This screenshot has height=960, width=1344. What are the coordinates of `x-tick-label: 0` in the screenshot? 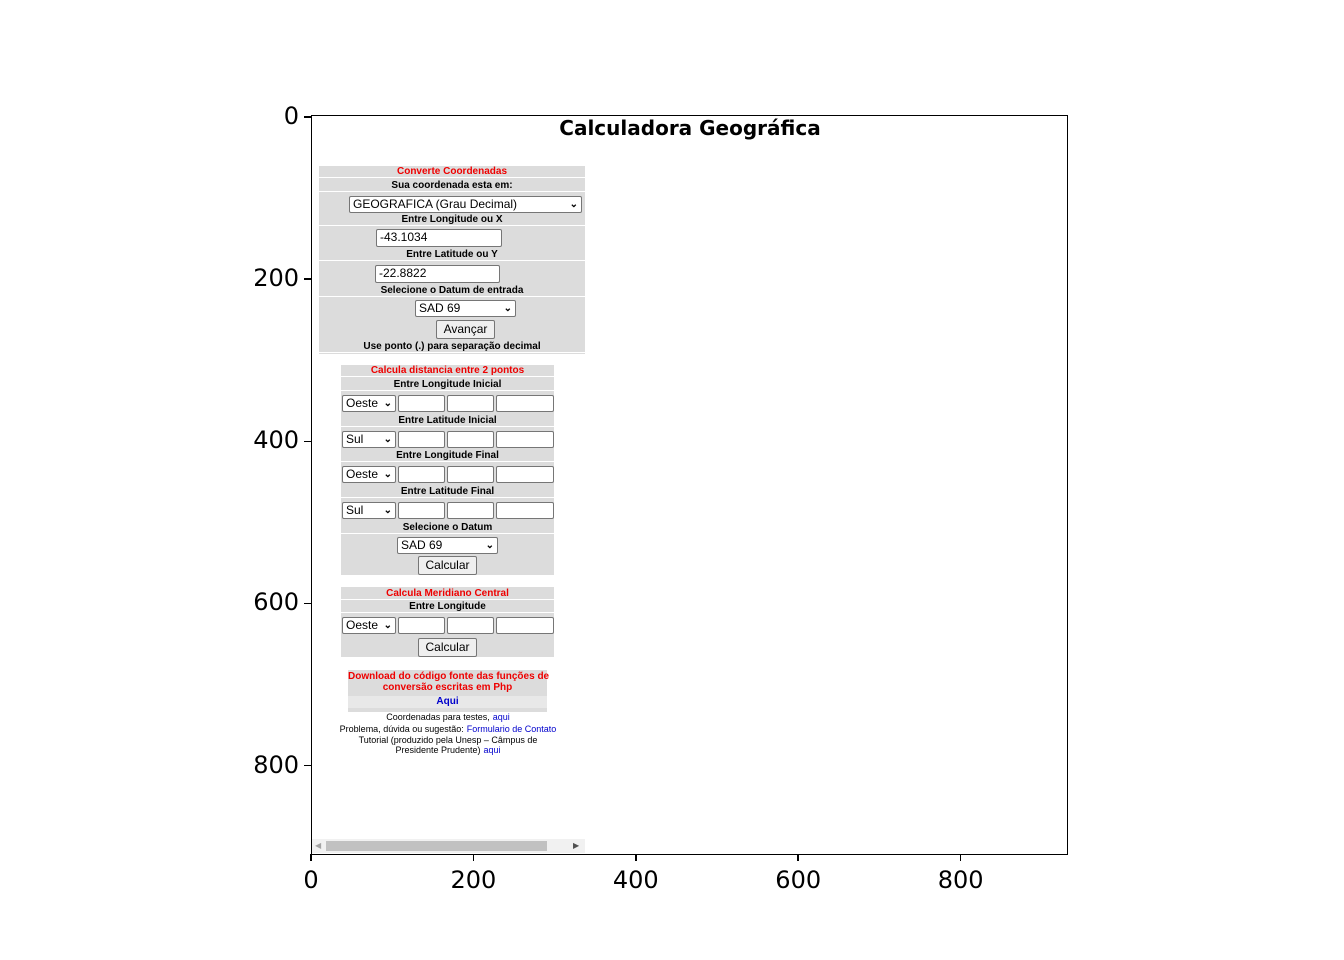 It's located at (311, 880).